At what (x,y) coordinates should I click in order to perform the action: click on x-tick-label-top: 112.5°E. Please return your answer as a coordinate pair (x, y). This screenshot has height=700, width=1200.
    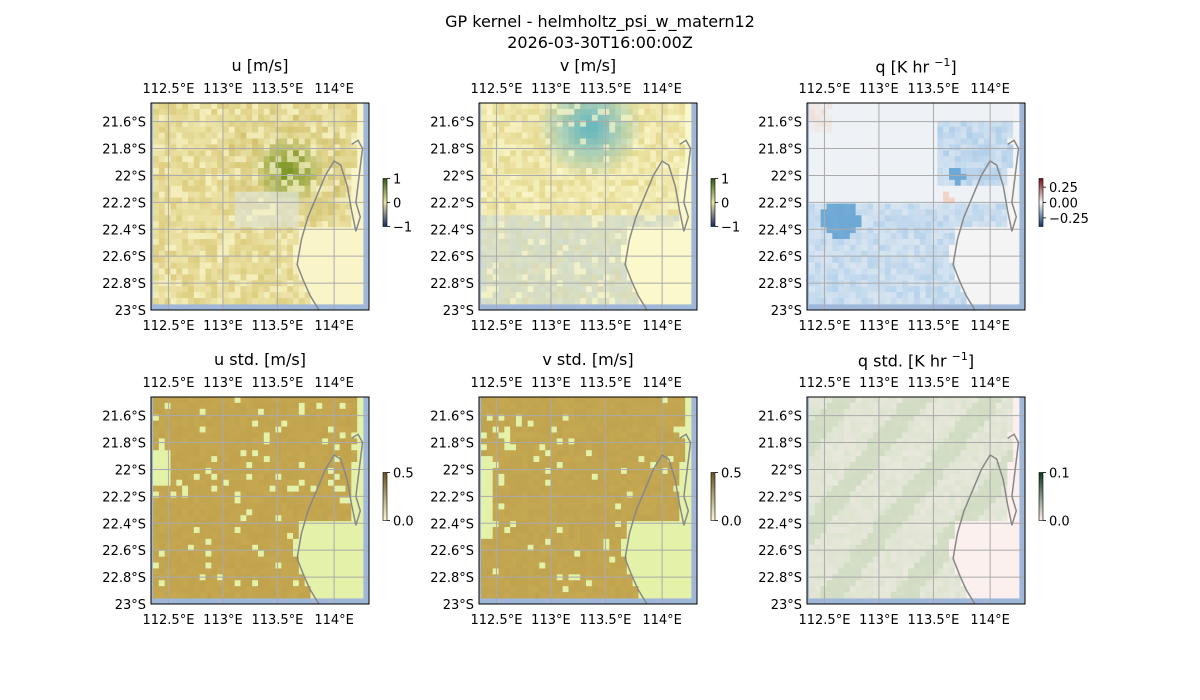
    Looking at the image, I should click on (168, 89).